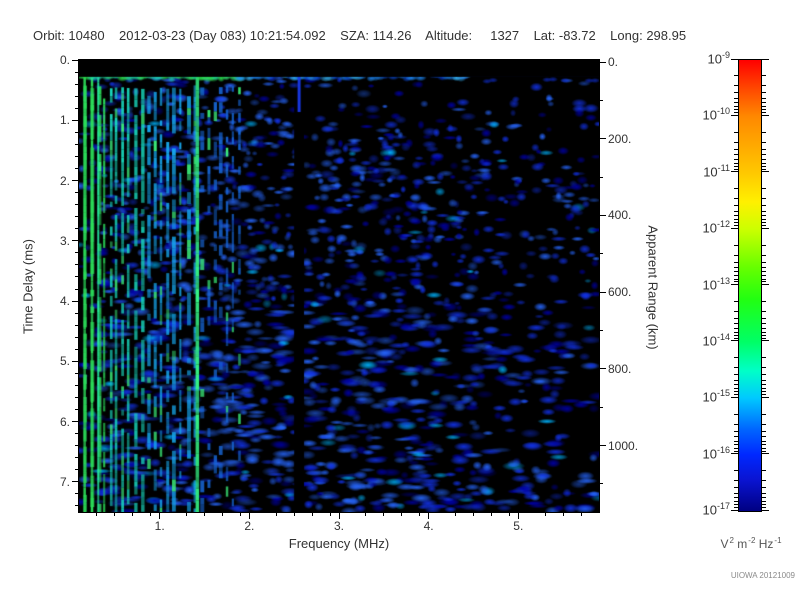 The image size is (800, 600). Describe the element at coordinates (159, 526) in the screenshot. I see `x-tick-label: 1.` at that location.